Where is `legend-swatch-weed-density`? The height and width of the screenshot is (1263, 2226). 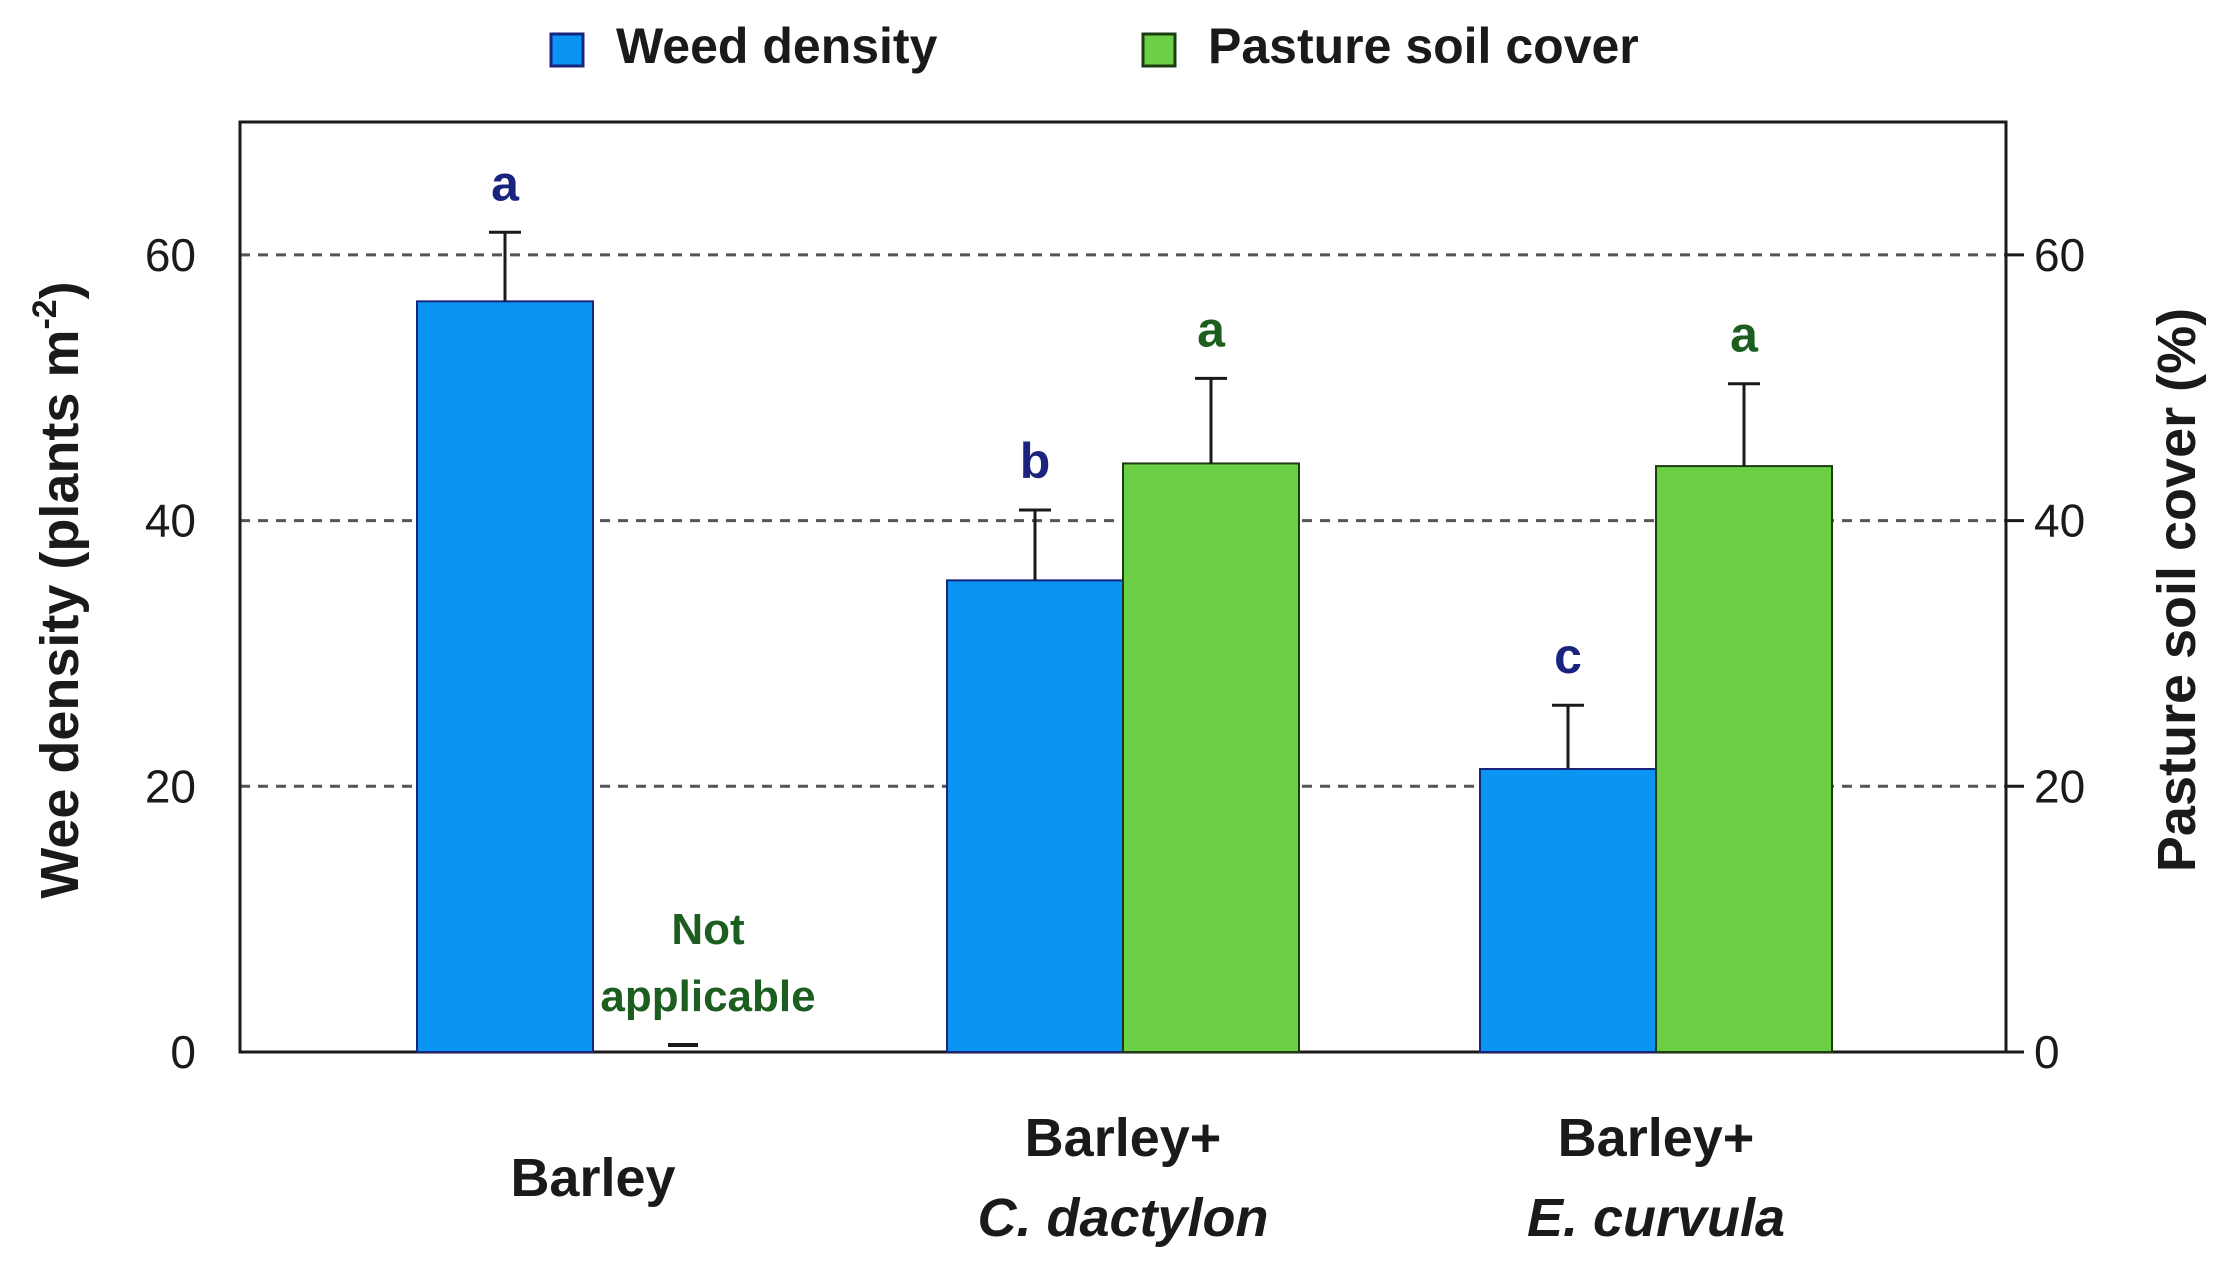 legend-swatch-weed-density is located at coordinates (567, 50).